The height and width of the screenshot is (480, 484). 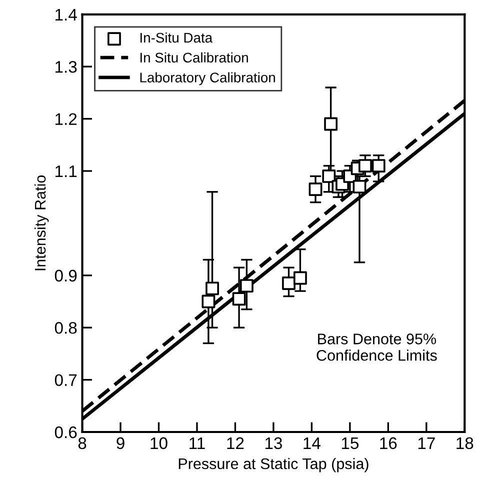 I want to click on y-tick-label: 0.9, so click(x=65, y=276).